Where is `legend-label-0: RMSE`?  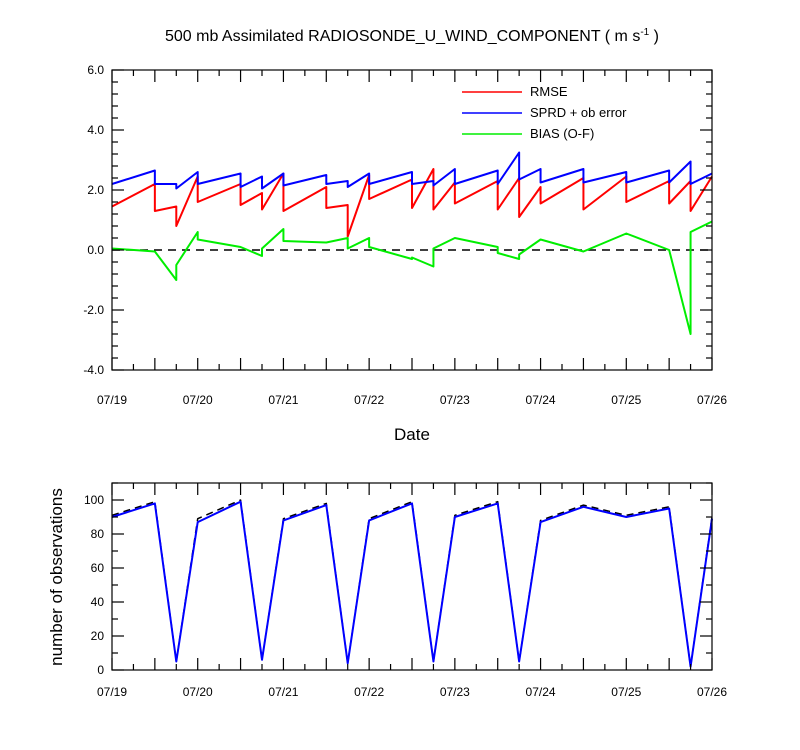 legend-label-0: RMSE is located at coordinates (549, 91).